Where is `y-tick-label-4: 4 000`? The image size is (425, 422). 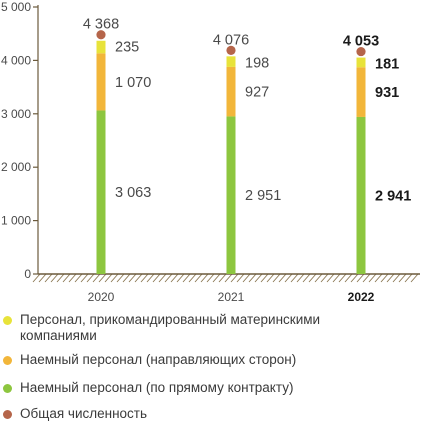
y-tick-label-4: 4 000 is located at coordinates (16, 60).